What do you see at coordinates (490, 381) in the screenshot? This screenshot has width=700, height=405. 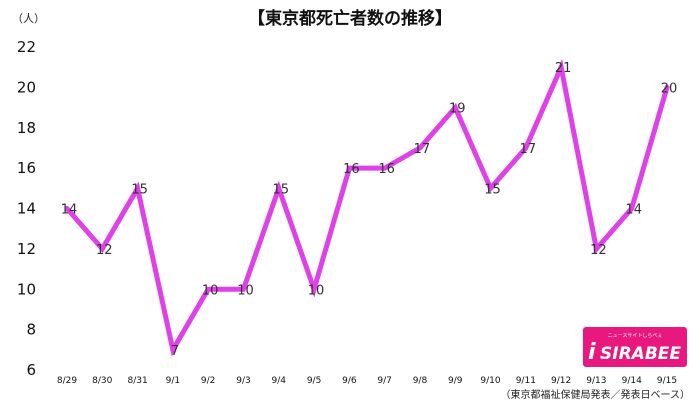 I see `x-tick-label: 9/10` at bounding box center [490, 381].